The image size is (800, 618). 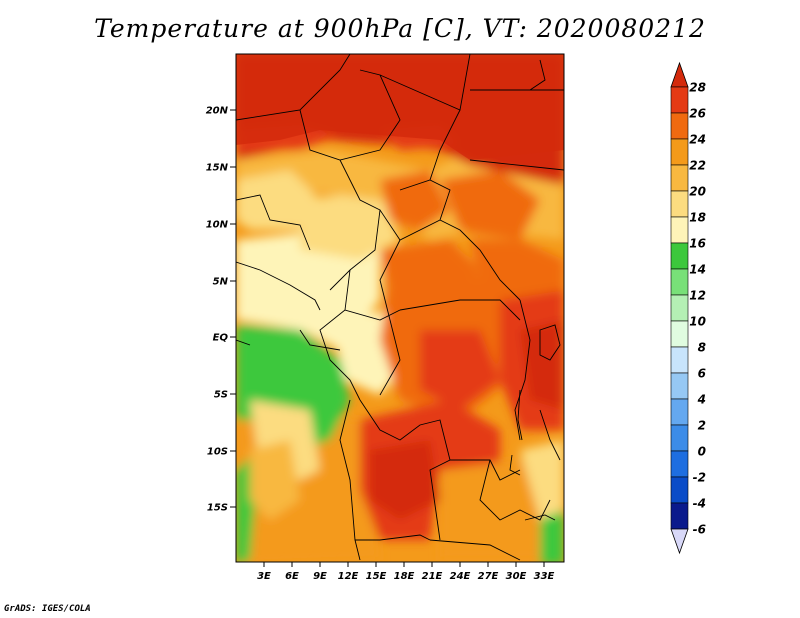 I want to click on colorbar-label: 22, so click(x=697, y=166).